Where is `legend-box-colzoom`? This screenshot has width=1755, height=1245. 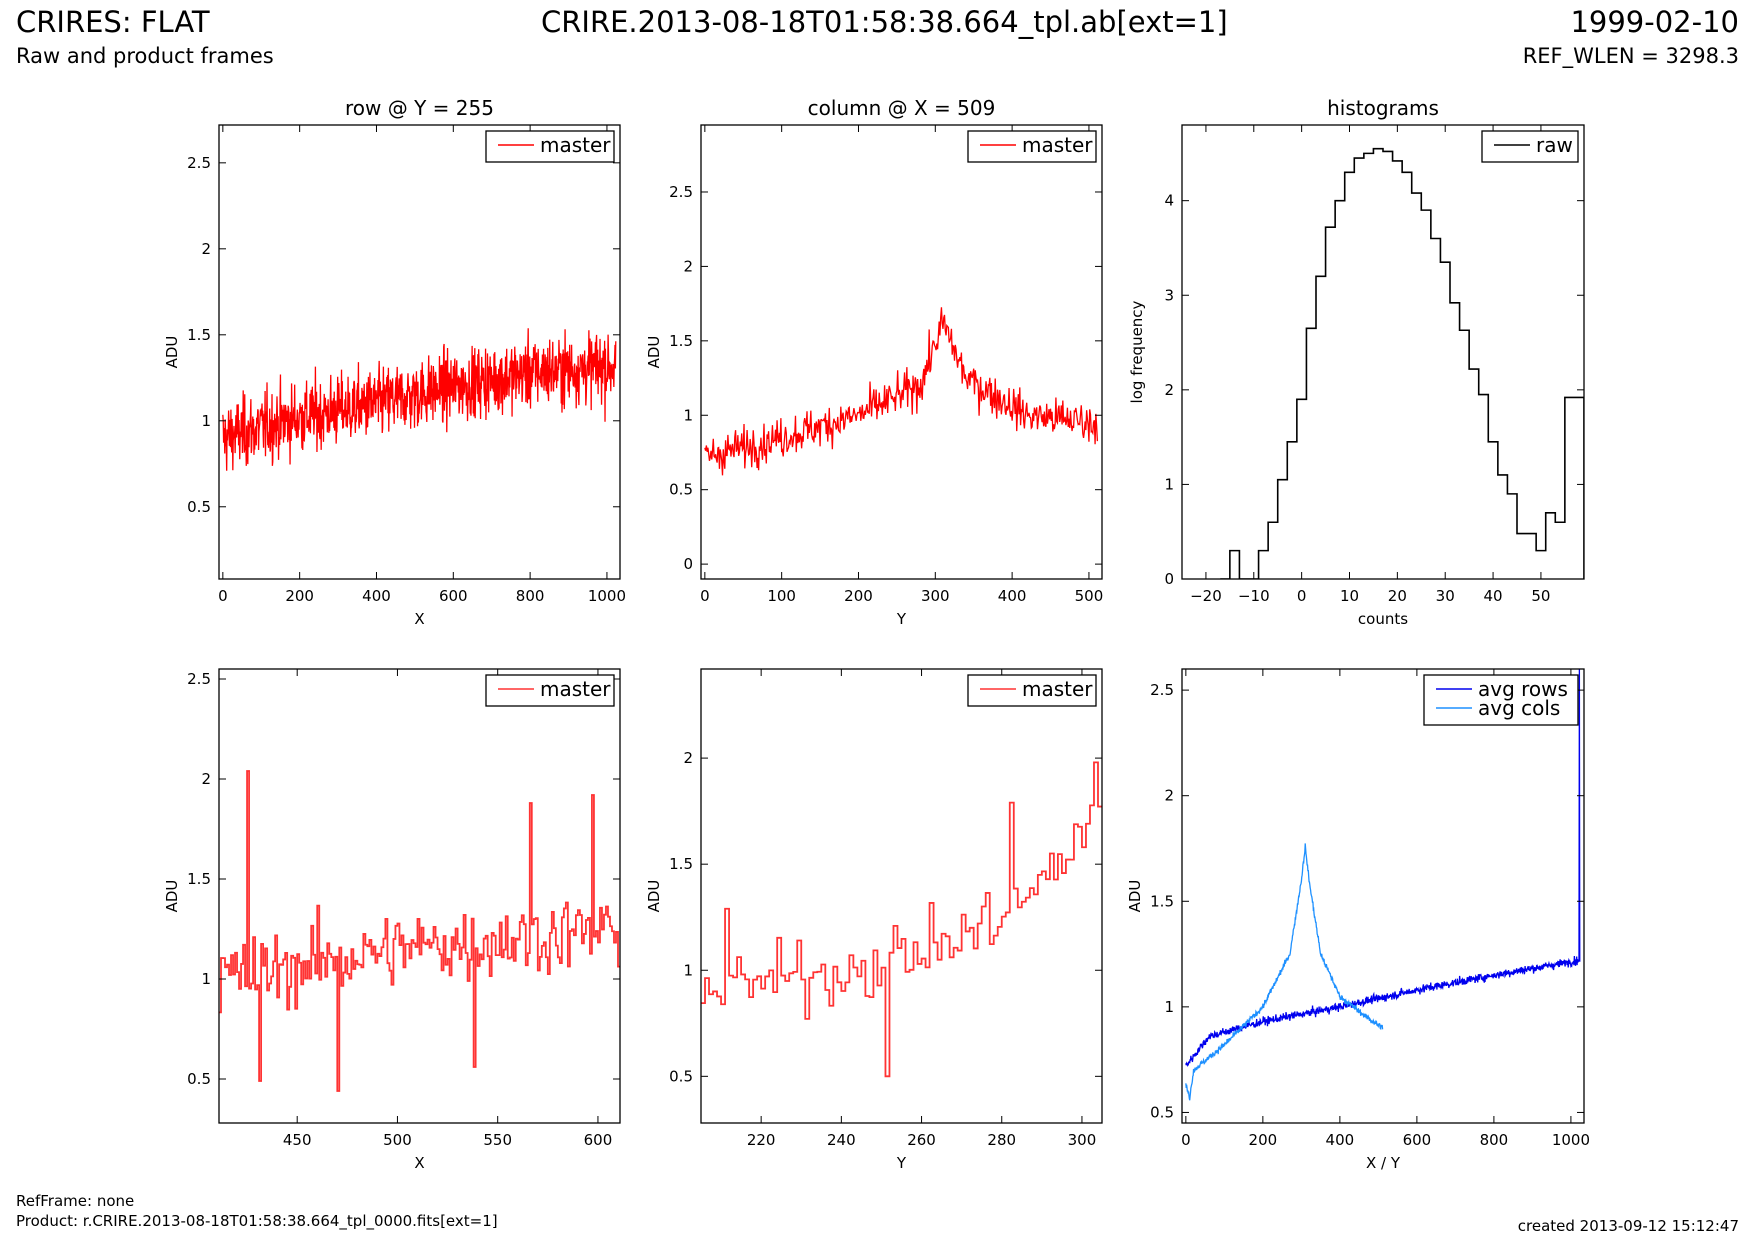 legend-box-colzoom is located at coordinates (1032, 690).